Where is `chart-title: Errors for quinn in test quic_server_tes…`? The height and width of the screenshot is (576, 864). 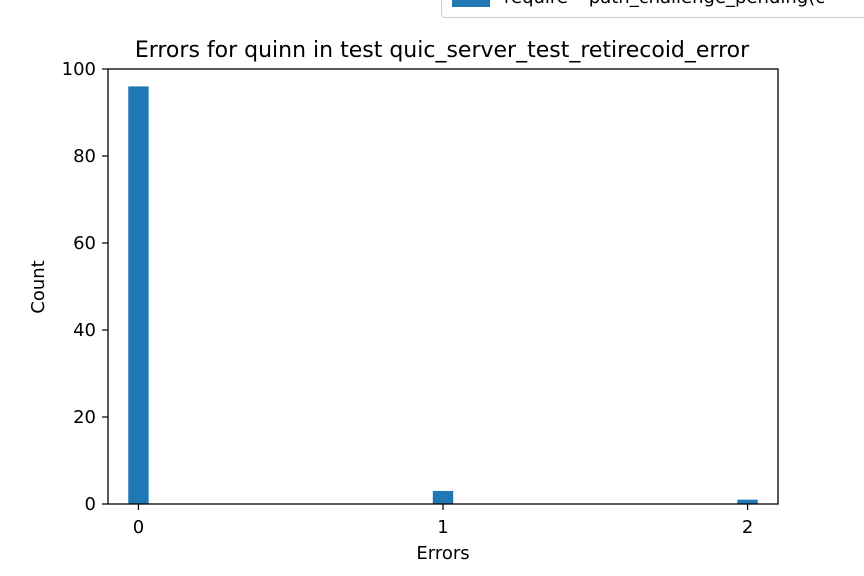 chart-title: Errors for quinn in test quic_server_tes… is located at coordinates (442, 50).